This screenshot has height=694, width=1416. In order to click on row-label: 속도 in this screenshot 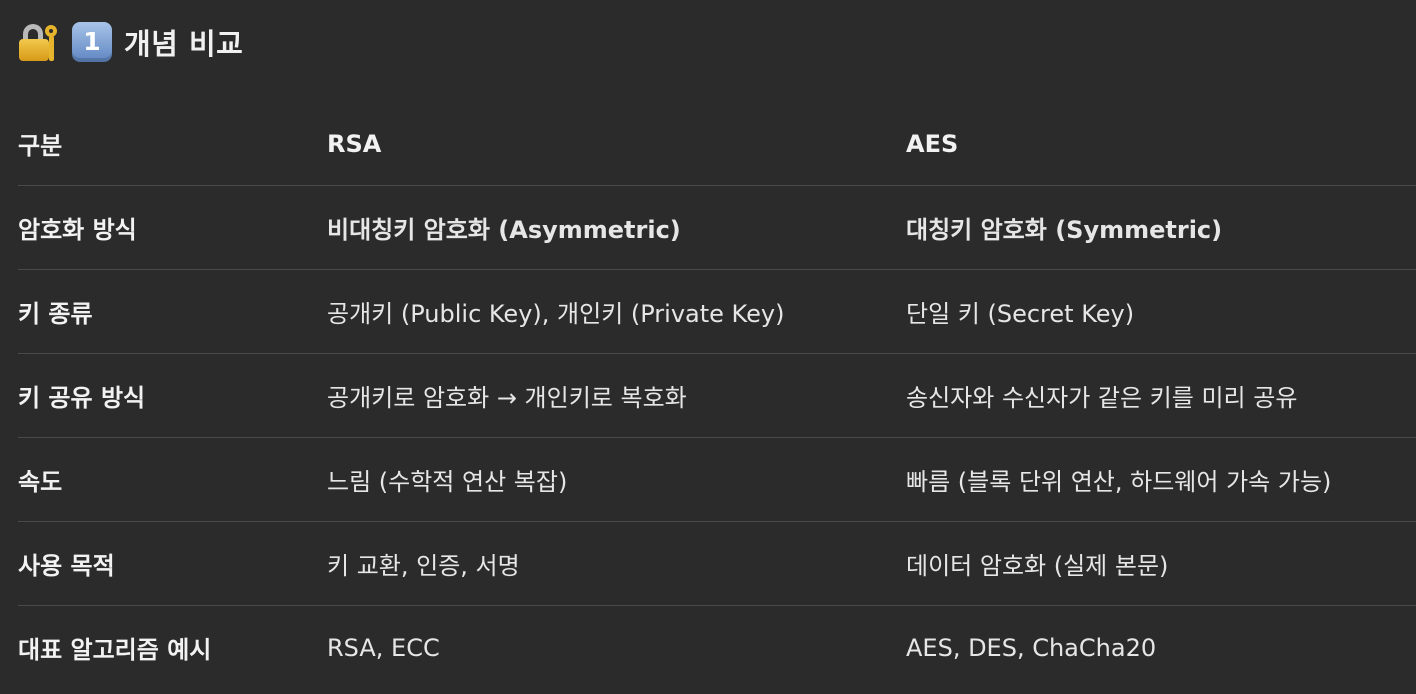, I will do `click(172, 479)`.